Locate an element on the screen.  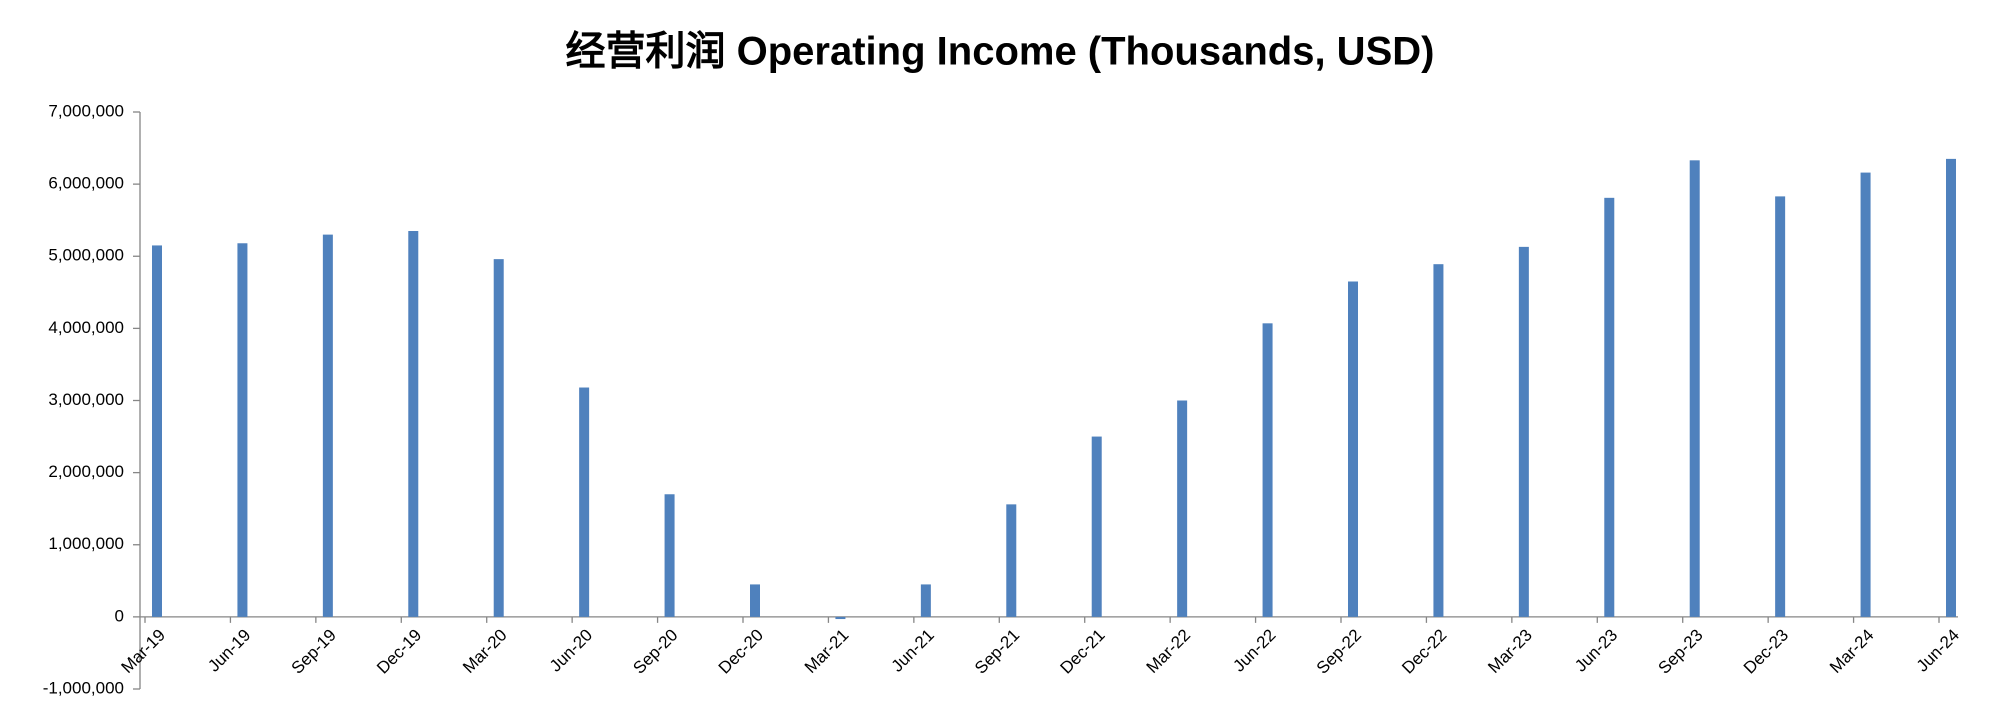
x-tick-label: Mar-23 is located at coordinates (1510, 651).